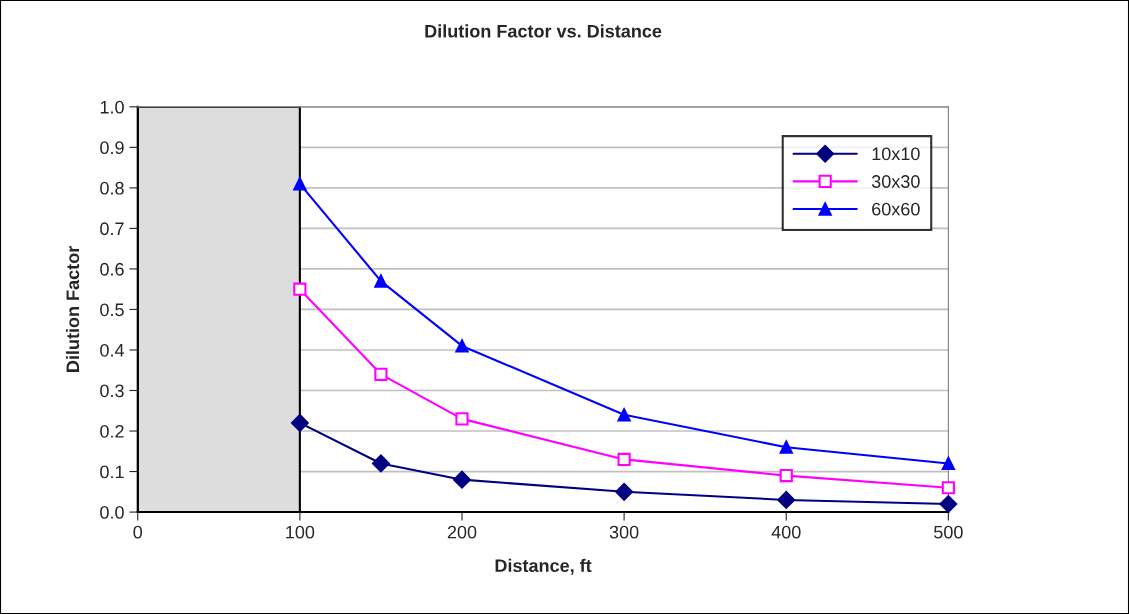  What do you see at coordinates (624, 532) in the screenshot?
I see `x-tick-label: 300` at bounding box center [624, 532].